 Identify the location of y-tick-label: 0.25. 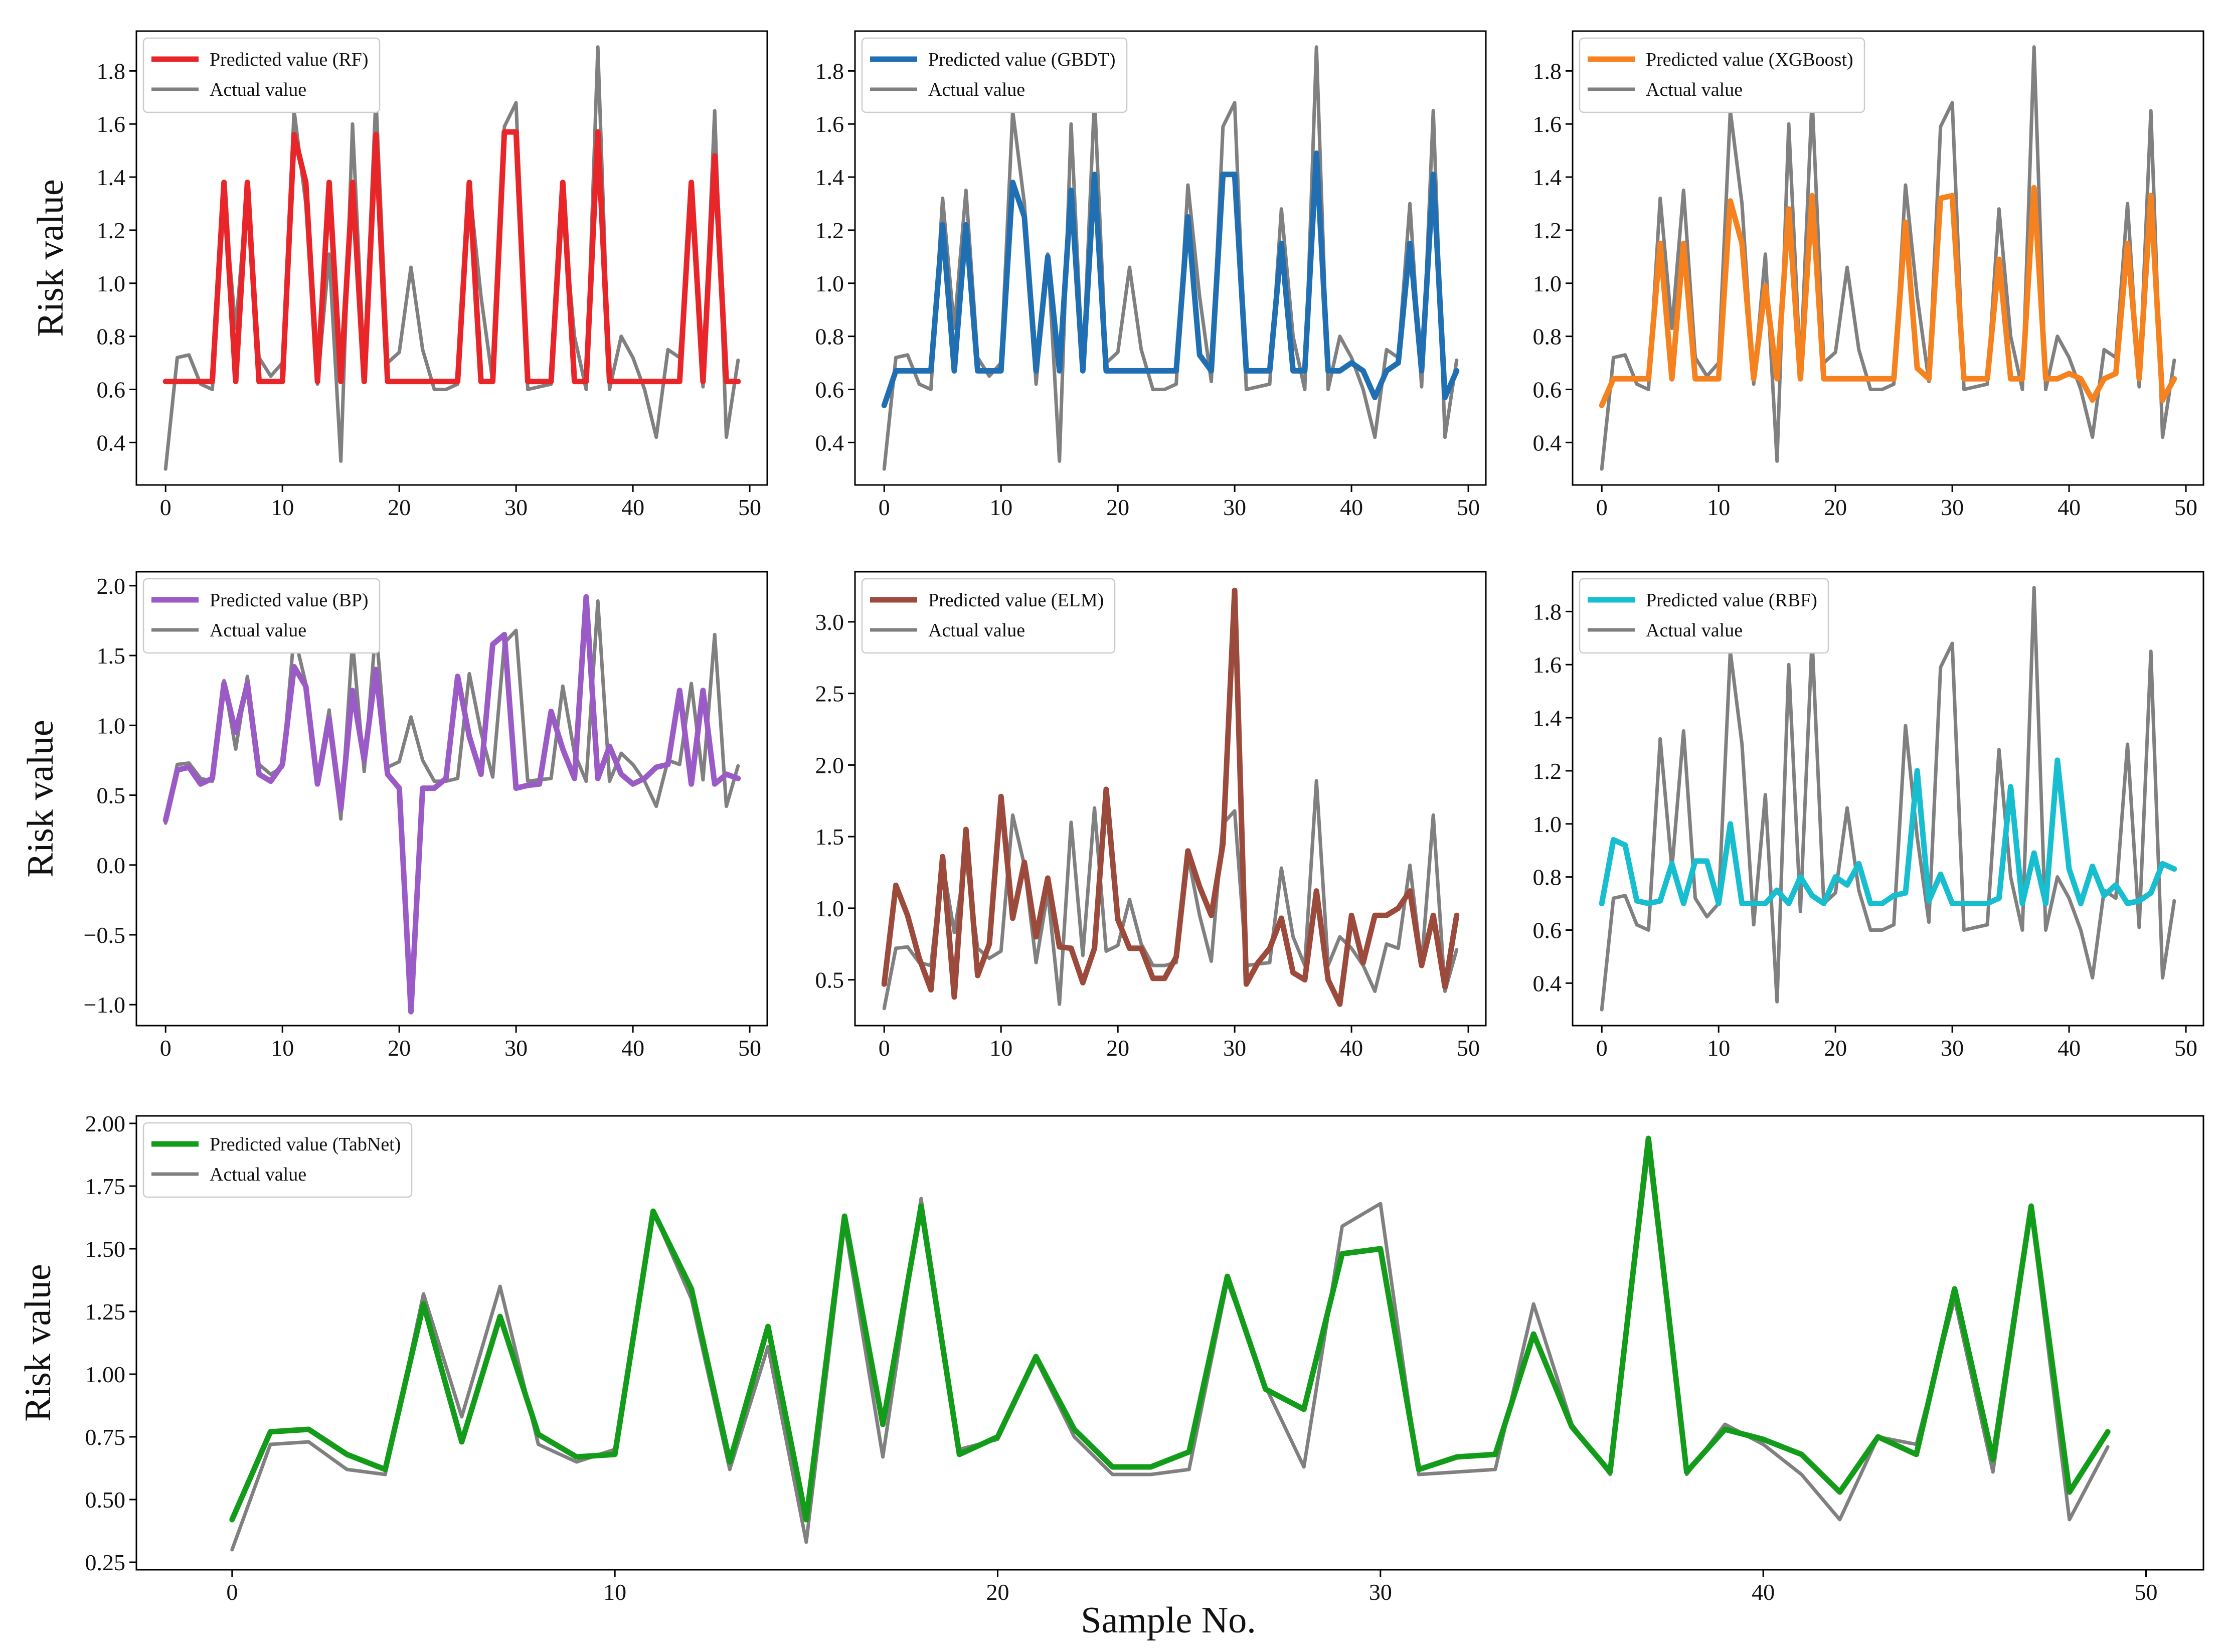
(105, 1562).